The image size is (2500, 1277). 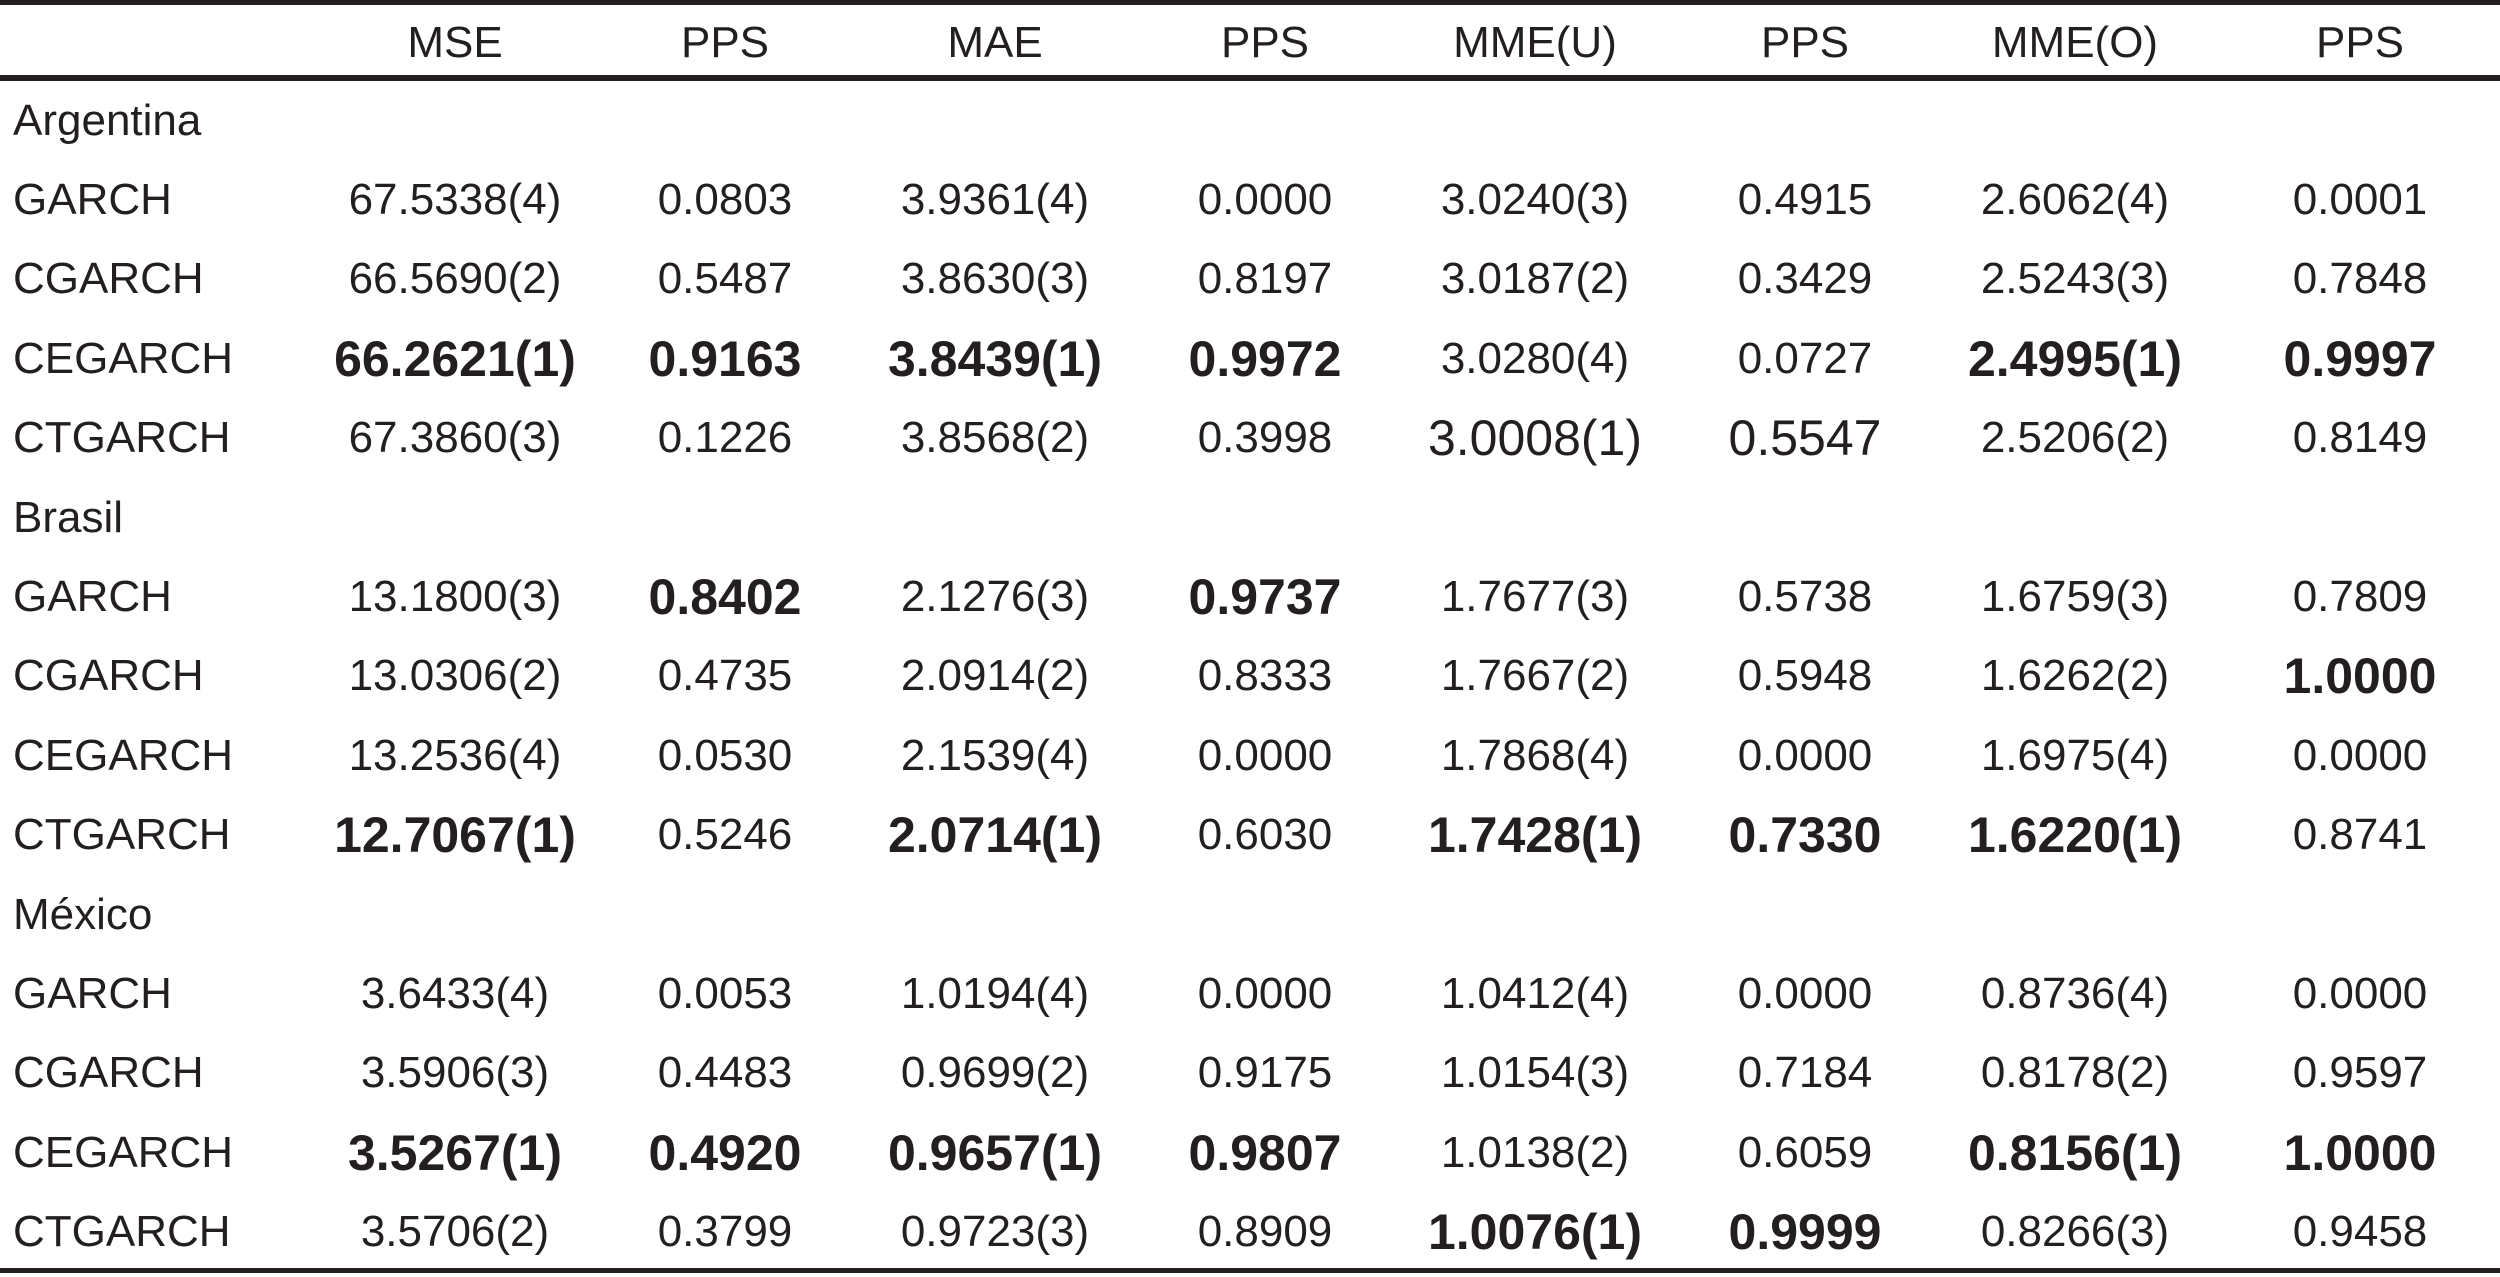 What do you see at coordinates (1265, 835) in the screenshot?
I see `table-cell: 0.6030` at bounding box center [1265, 835].